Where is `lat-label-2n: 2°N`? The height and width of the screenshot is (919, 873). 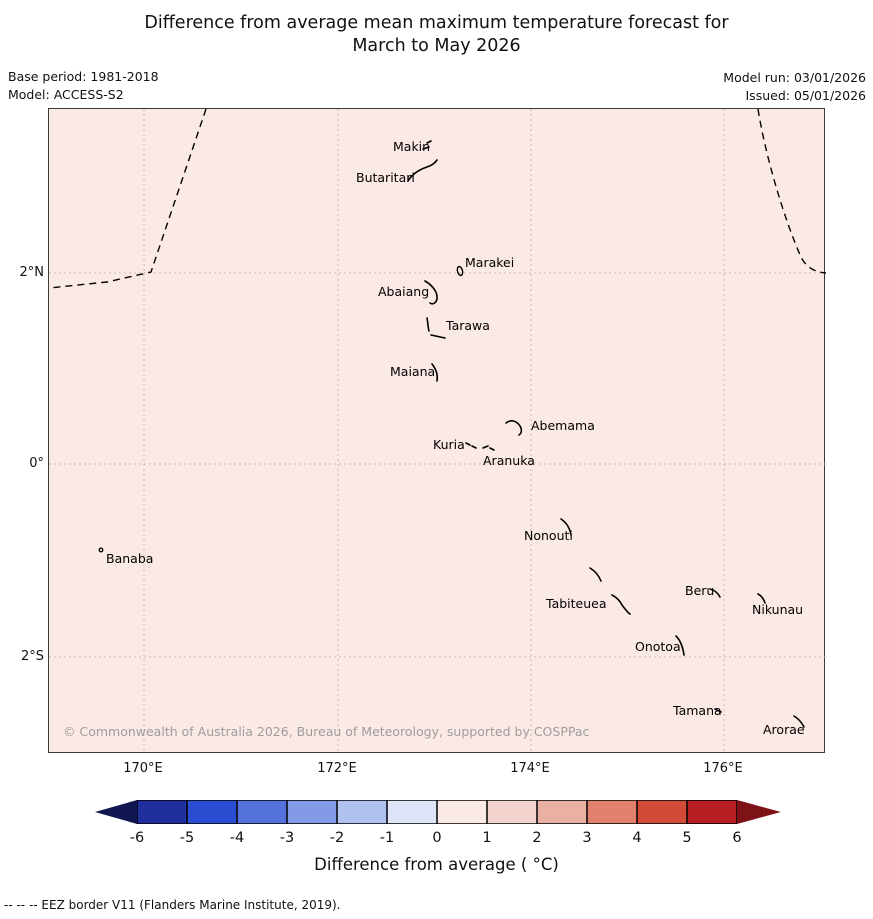
lat-label-2n: 2°N is located at coordinates (32, 272).